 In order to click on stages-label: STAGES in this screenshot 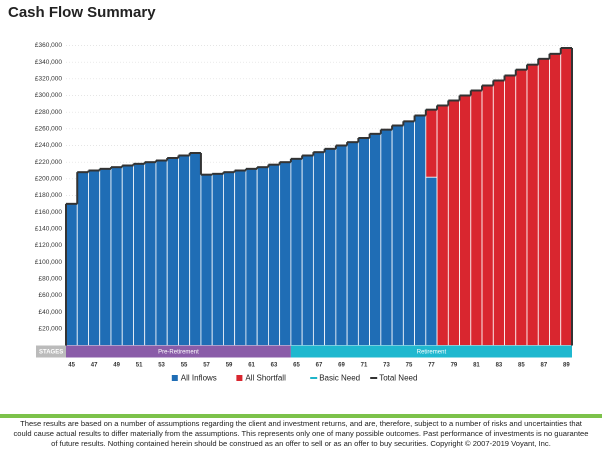, I will do `click(51, 353)`.